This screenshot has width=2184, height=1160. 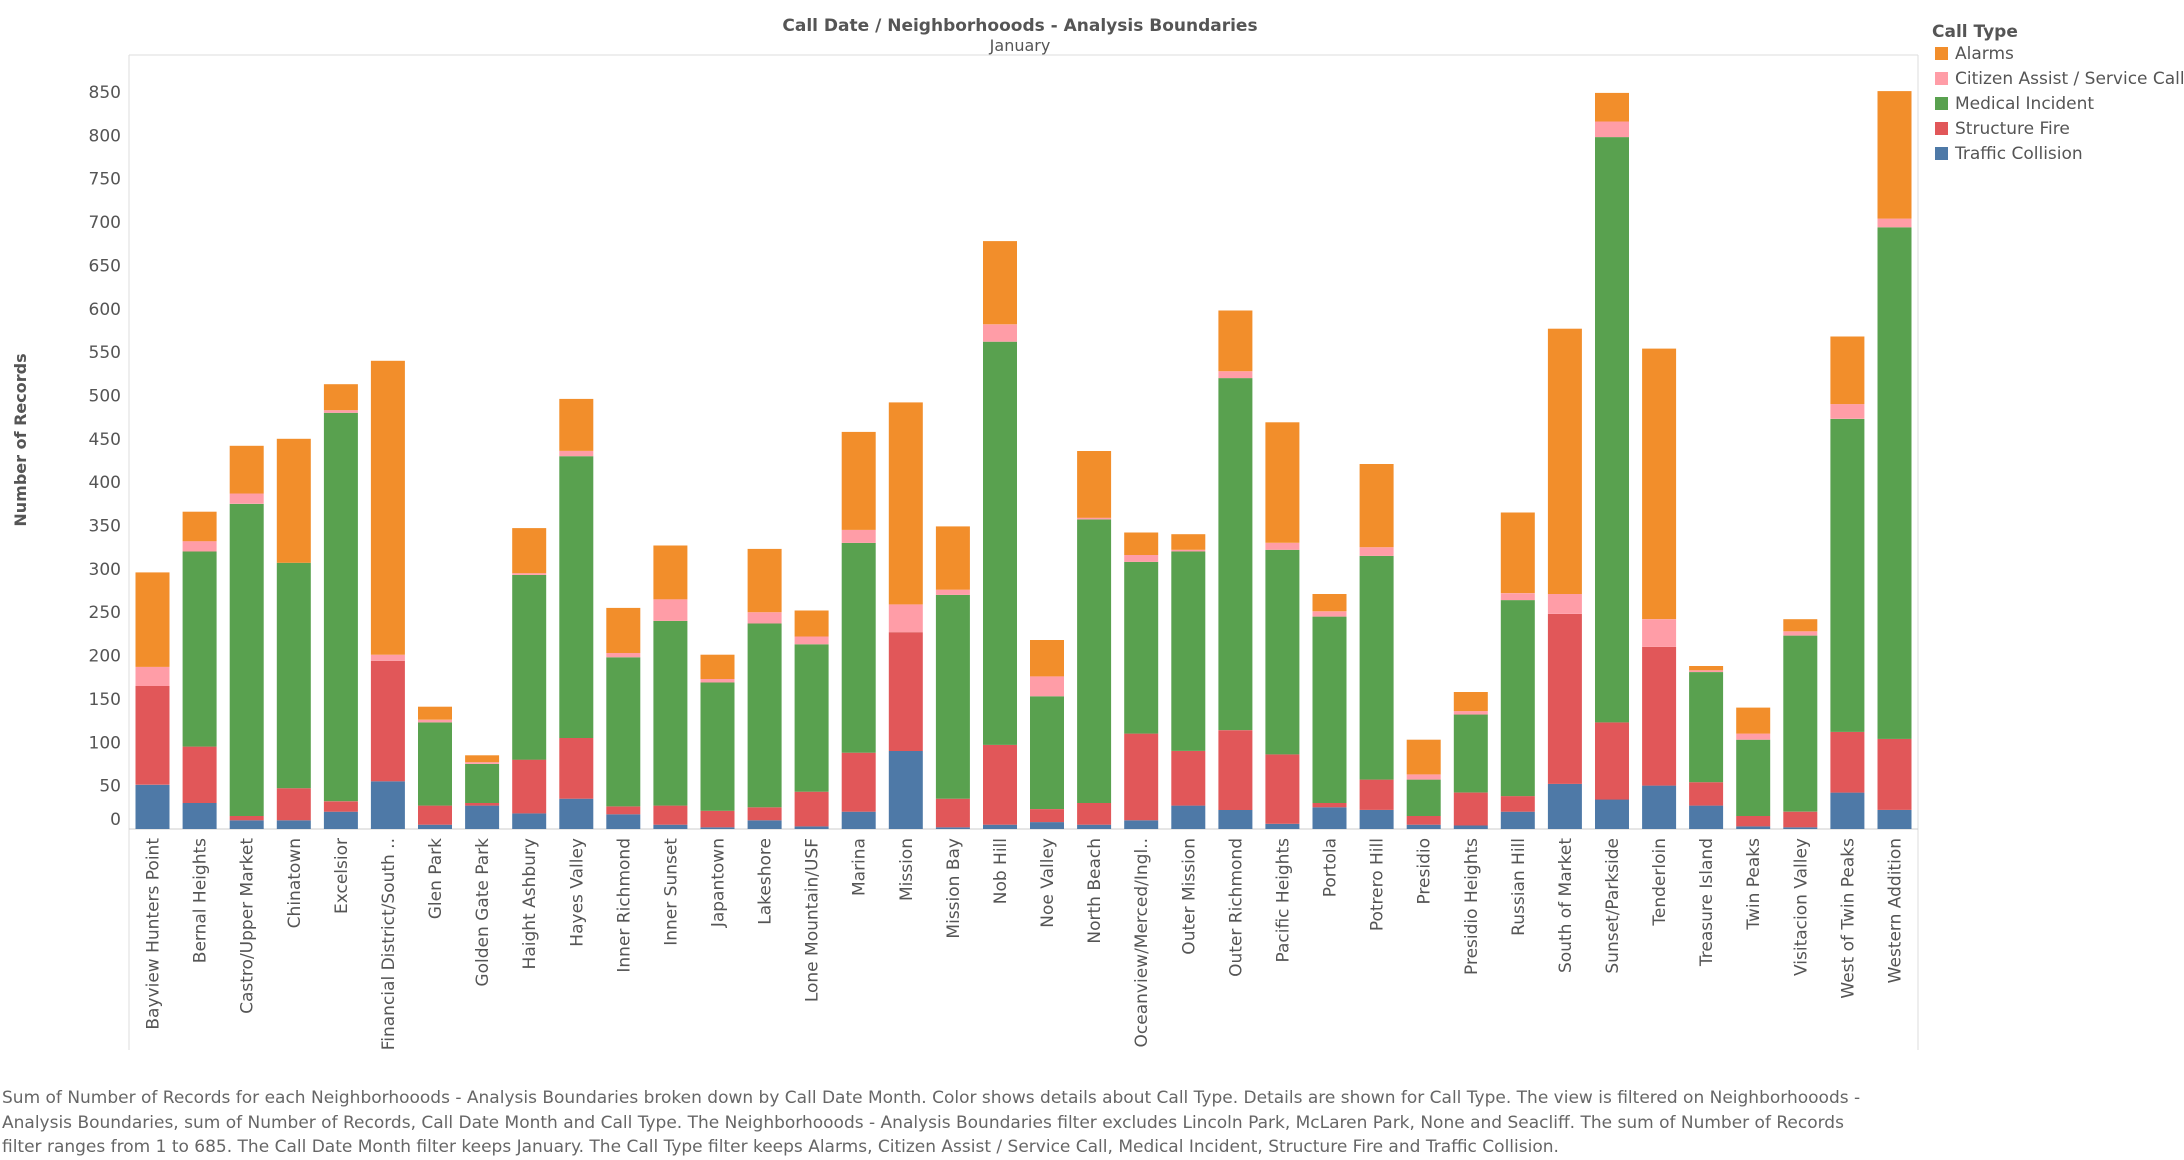 I want to click on x-tick-label: Lakeshore, so click(x=766, y=881).